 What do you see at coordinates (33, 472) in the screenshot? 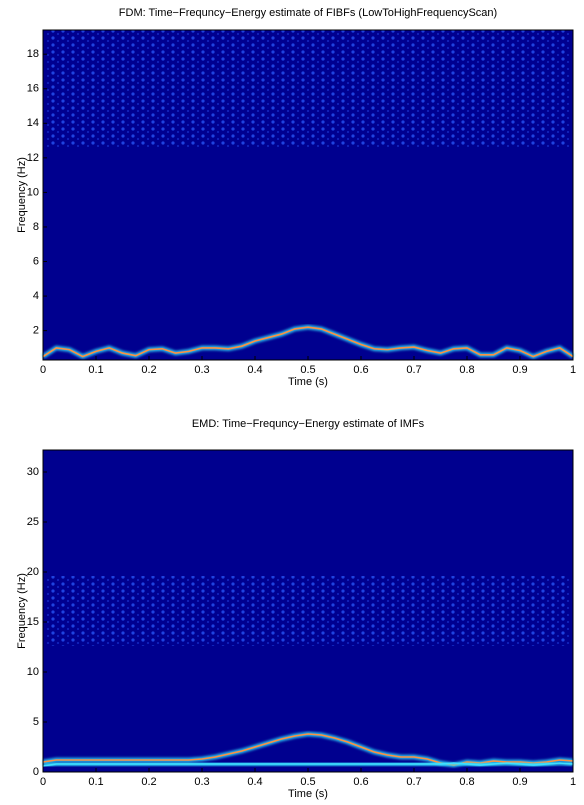
I see `y-tick-label: 30` at bounding box center [33, 472].